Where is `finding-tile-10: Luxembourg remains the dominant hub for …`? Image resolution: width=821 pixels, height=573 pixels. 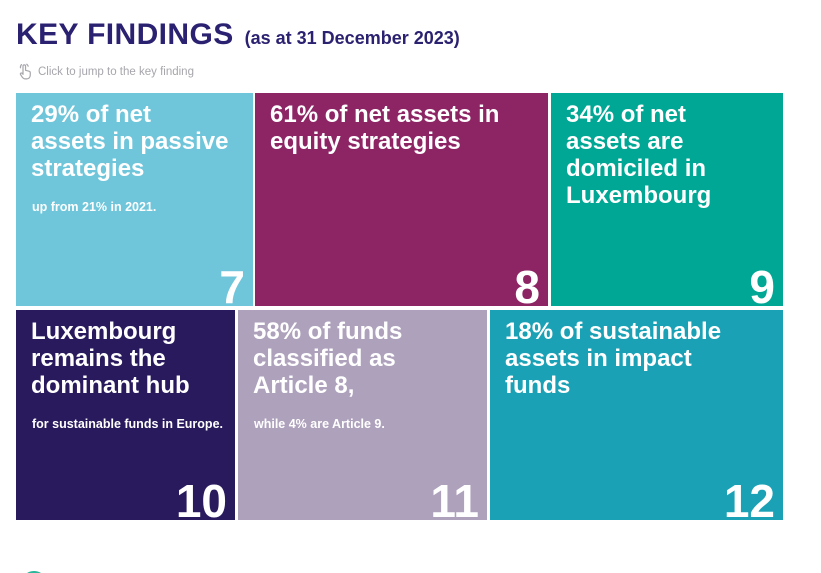 finding-tile-10: Luxembourg remains the dominant hub for … is located at coordinates (125, 415).